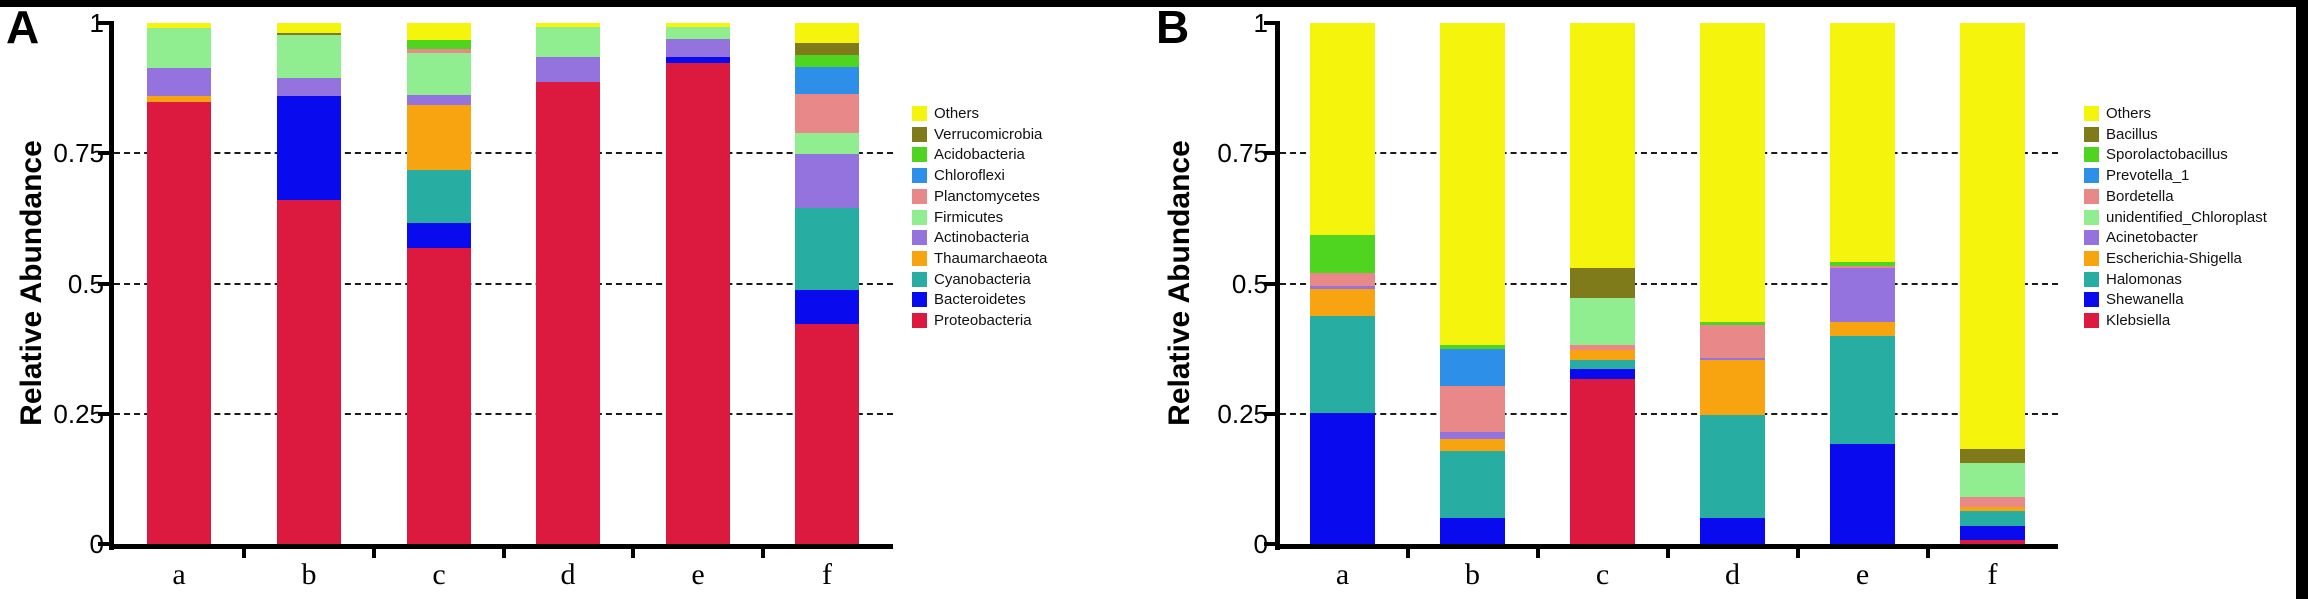 This screenshot has height=599, width=2308. I want to click on panel-b-legend-swatch-bacillus, so click(2091, 134).